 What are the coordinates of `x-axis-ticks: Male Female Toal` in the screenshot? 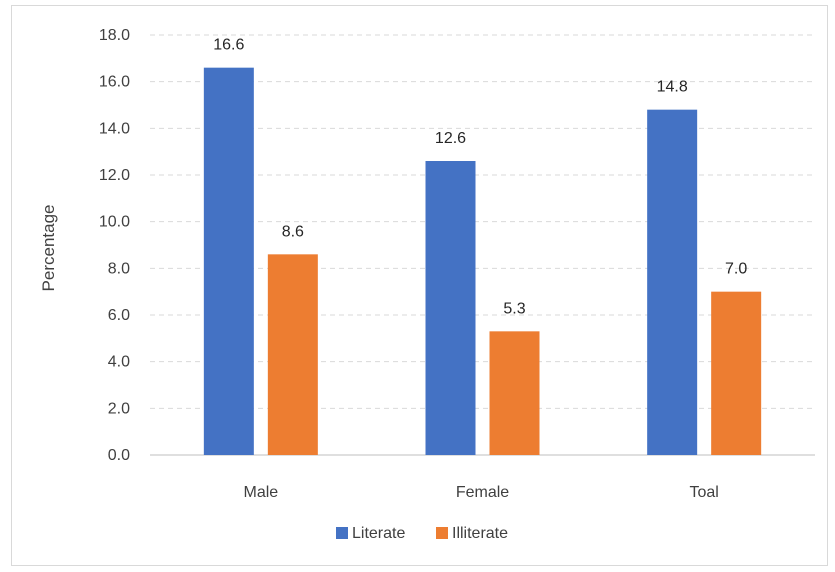 It's located at (480, 492).